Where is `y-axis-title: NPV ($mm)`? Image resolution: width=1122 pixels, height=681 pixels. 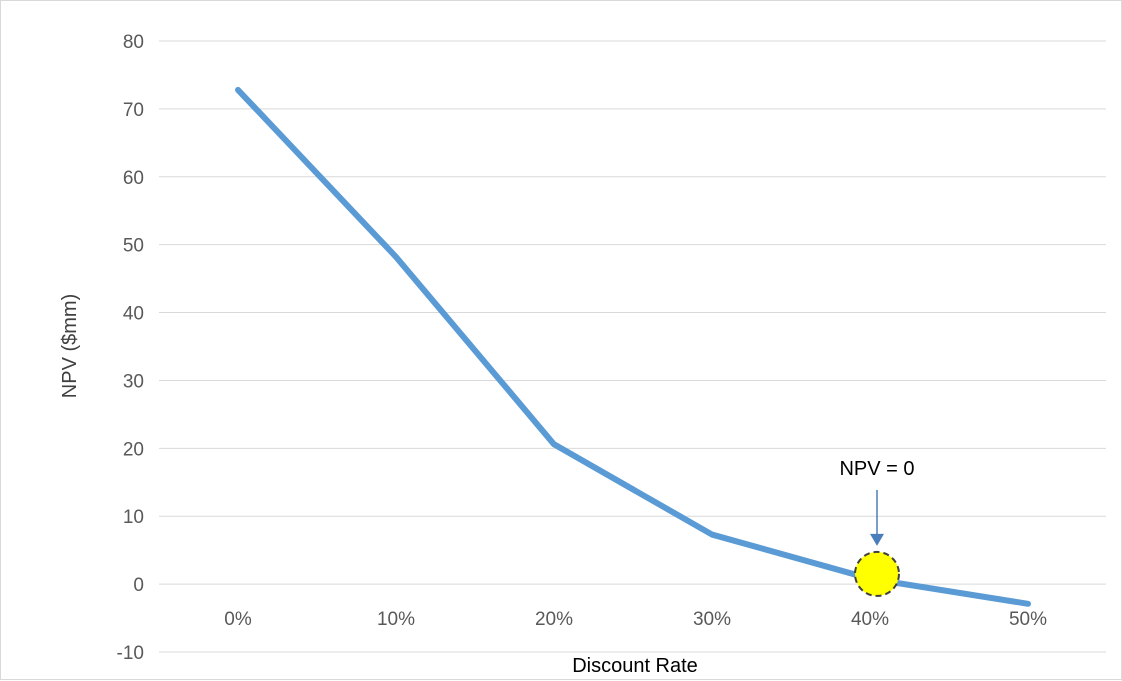 y-axis-title: NPV ($mm) is located at coordinates (70, 346).